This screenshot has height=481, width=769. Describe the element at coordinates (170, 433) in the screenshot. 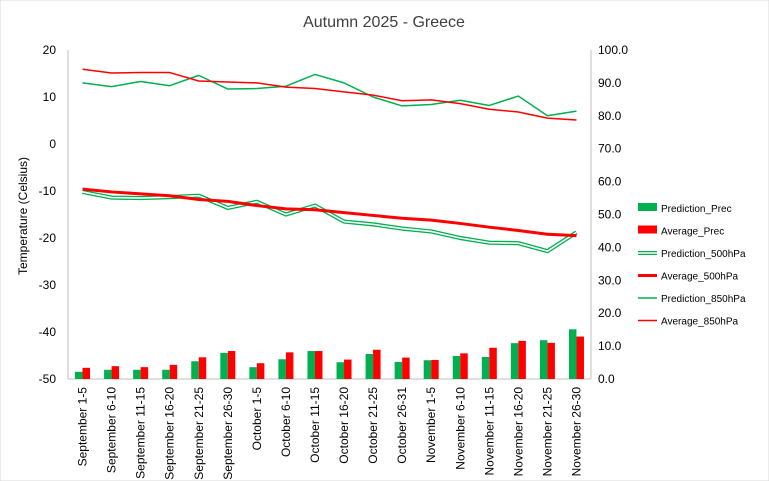

I see `x-category-label: September 16-20` at that location.